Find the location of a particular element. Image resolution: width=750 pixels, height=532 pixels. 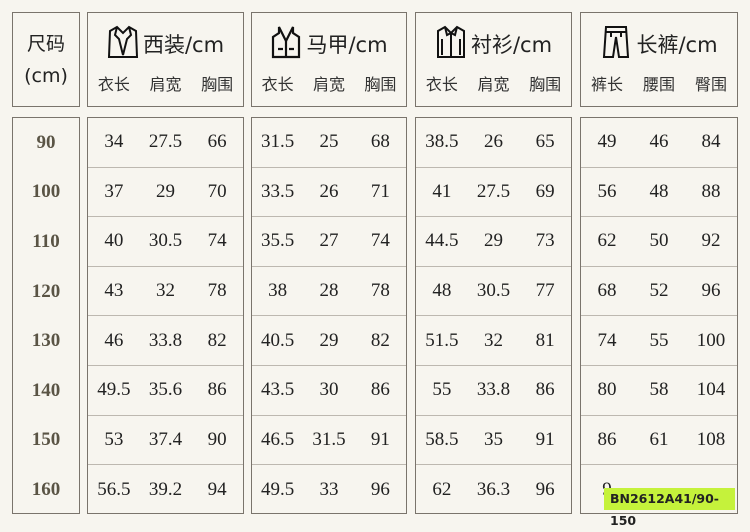

cell-value: 30 is located at coordinates (329, 390).